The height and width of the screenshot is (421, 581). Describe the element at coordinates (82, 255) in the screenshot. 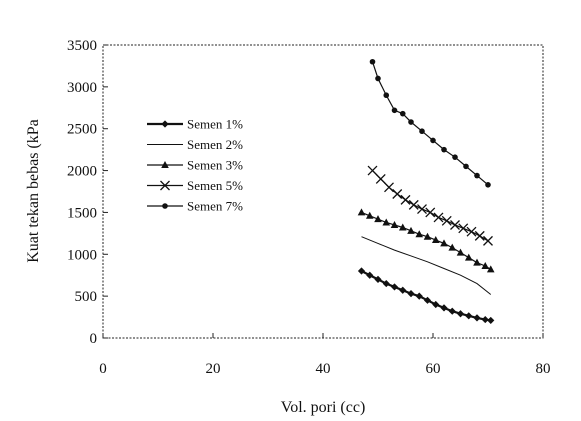

I see `y-tick-label: 1000` at that location.